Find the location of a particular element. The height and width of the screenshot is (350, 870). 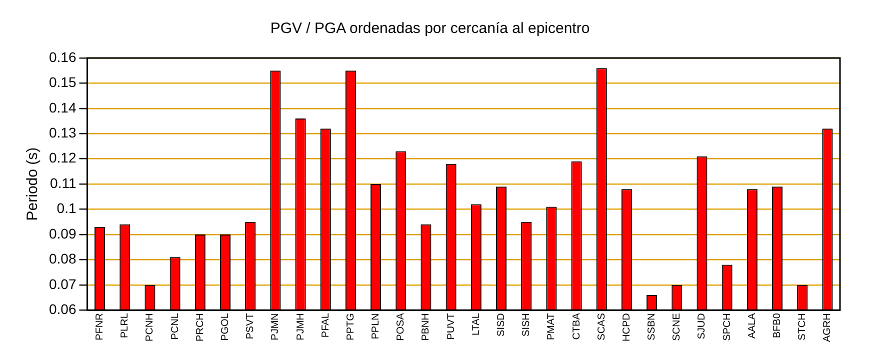

y-tick-label: 0.1 is located at coordinates (66, 208).